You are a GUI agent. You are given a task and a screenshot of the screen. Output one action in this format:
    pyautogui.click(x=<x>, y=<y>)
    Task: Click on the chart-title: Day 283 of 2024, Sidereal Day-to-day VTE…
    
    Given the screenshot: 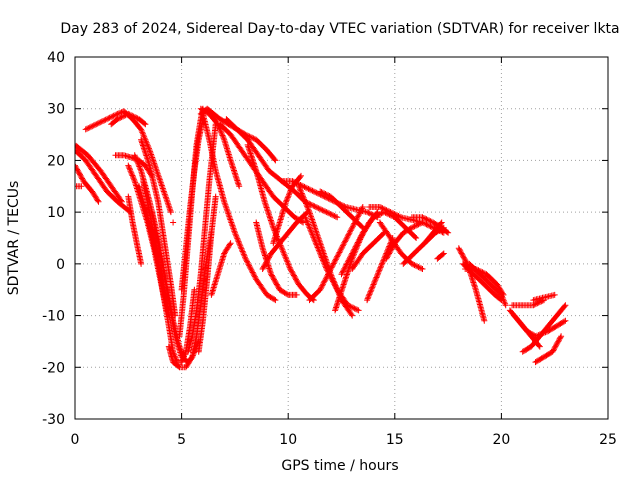 What is the action you would take?
    pyautogui.click(x=339, y=29)
    